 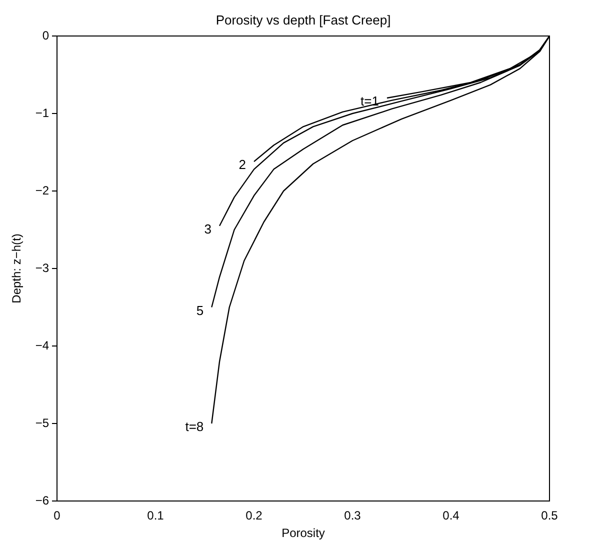 What do you see at coordinates (42, 423) in the screenshot?
I see `y-tick-label: −5` at bounding box center [42, 423].